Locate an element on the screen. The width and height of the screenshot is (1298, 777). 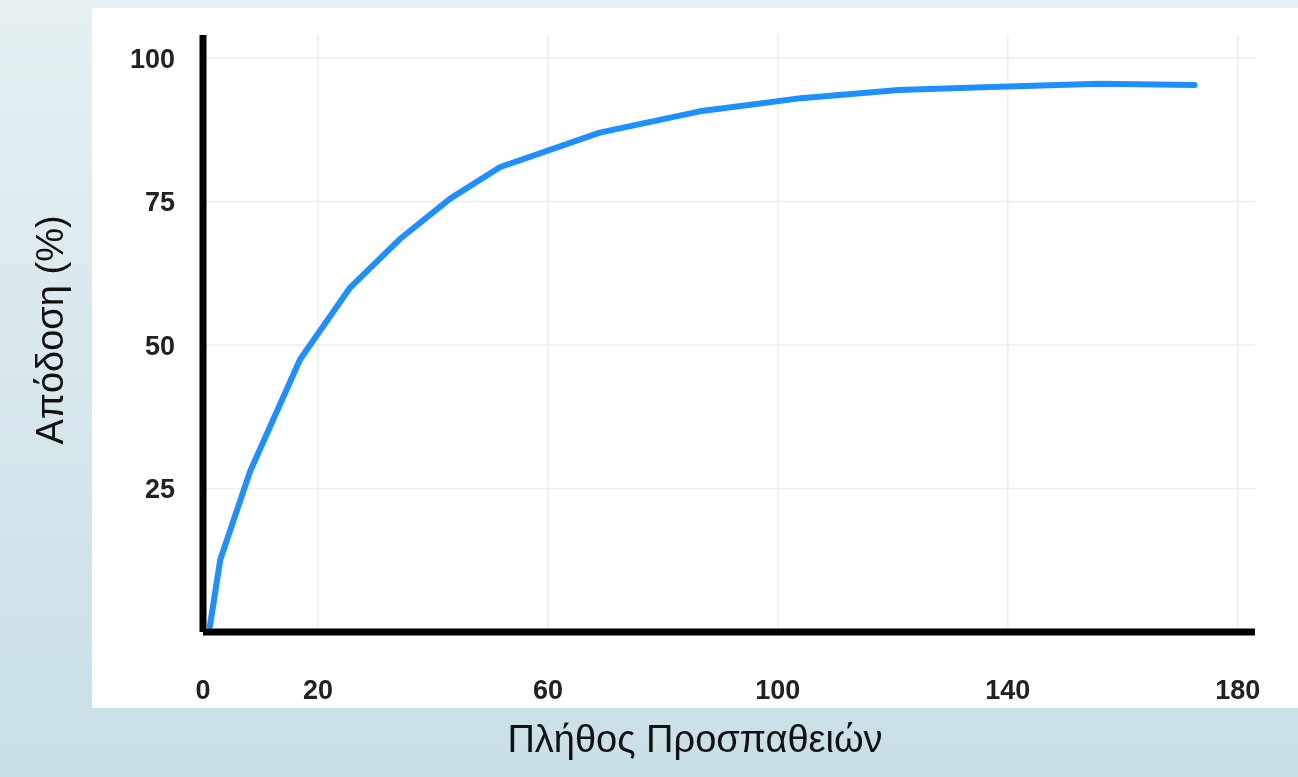
x-tick-label: 20 is located at coordinates (317, 690).